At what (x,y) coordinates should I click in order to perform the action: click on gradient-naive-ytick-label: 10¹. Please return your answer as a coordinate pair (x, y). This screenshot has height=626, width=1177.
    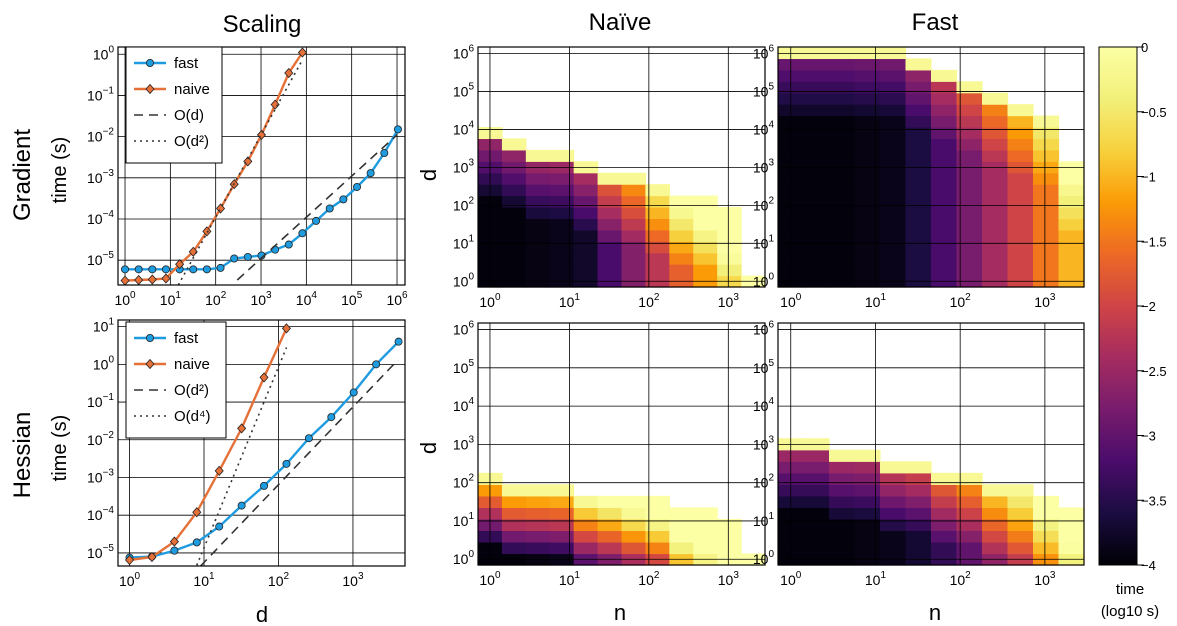
    Looking at the image, I should click on (464, 242).